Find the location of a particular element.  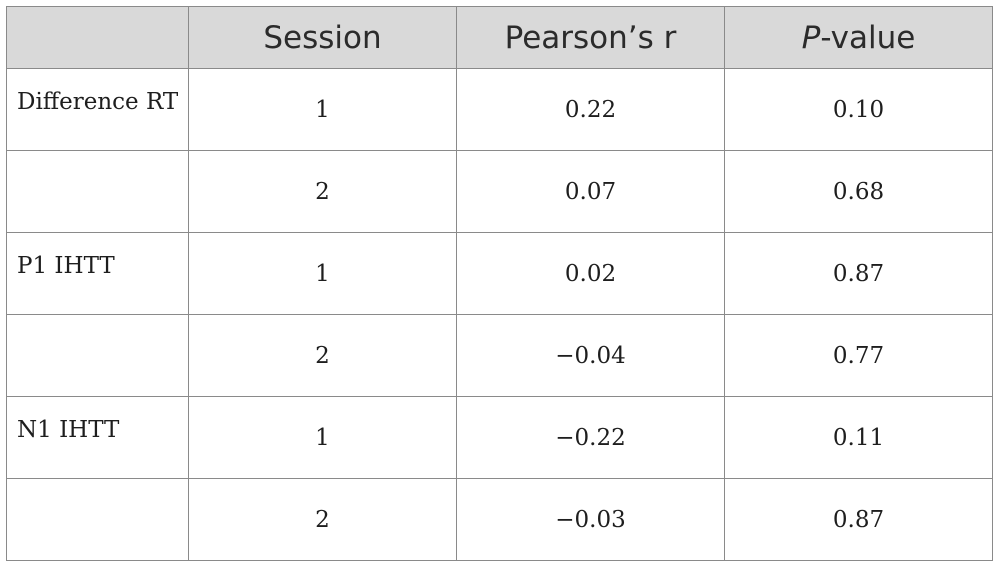

pvalue-cell: 0.77 is located at coordinates (858, 355).